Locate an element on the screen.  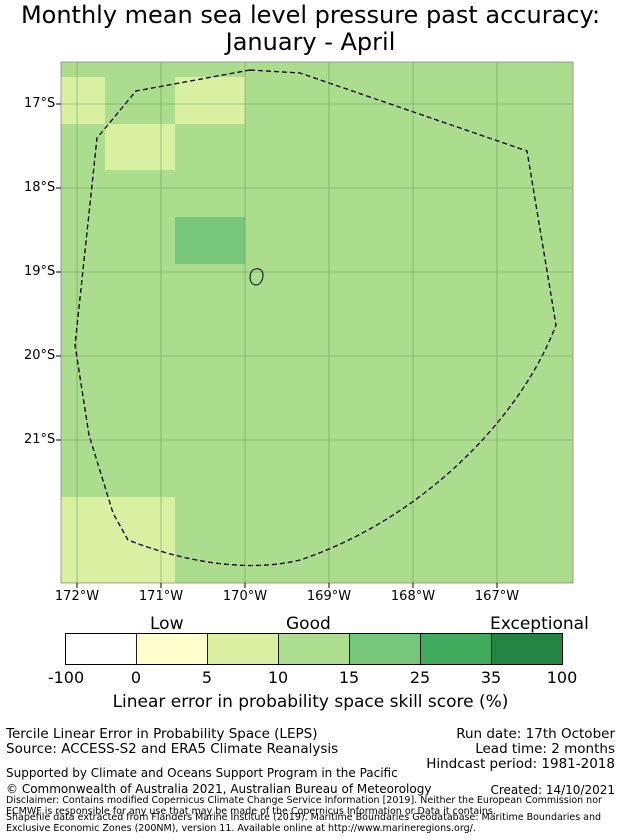
lon-label: 169°W is located at coordinates (329, 596).